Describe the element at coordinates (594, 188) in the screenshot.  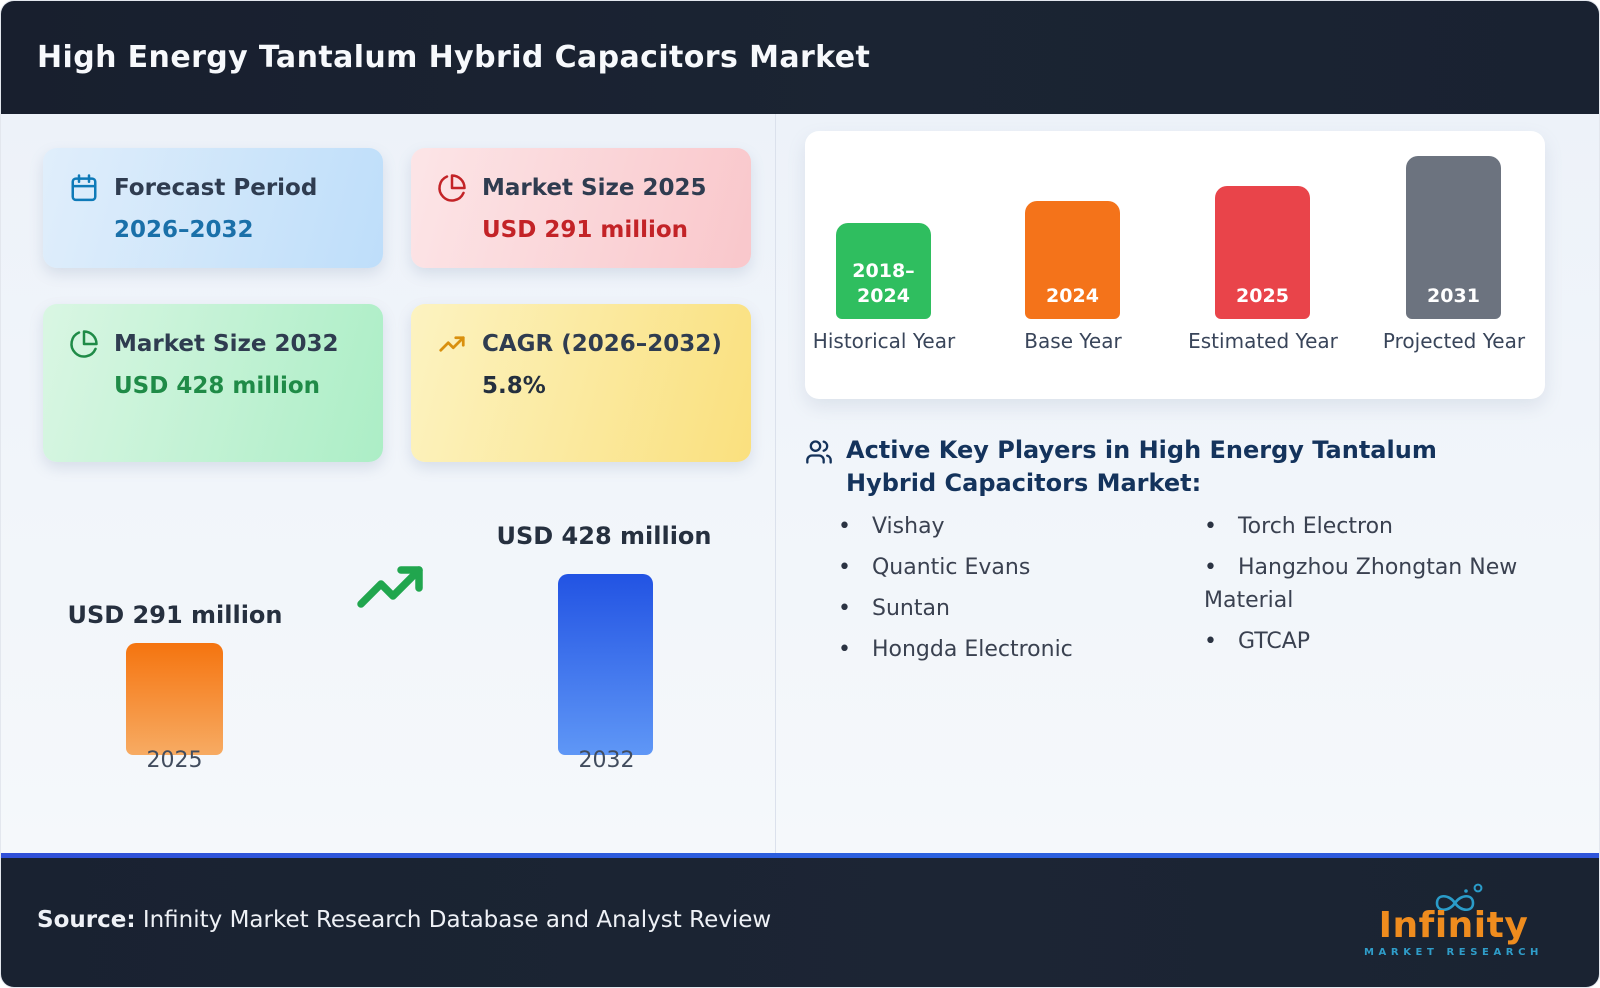
I see `card-title: Market Size 2025` at that location.